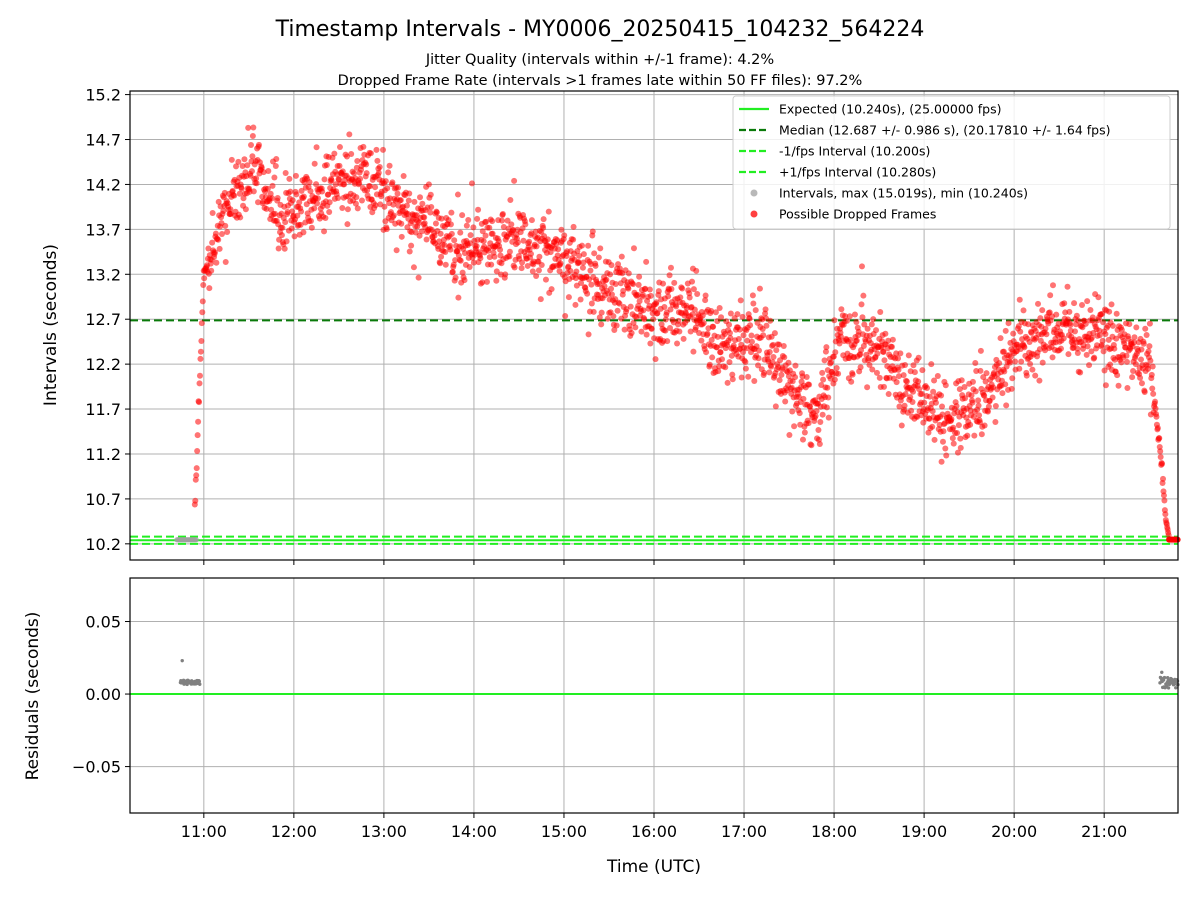  What do you see at coordinates (474, 831) in the screenshot?
I see `x-tick-label-3: 14:00` at bounding box center [474, 831].